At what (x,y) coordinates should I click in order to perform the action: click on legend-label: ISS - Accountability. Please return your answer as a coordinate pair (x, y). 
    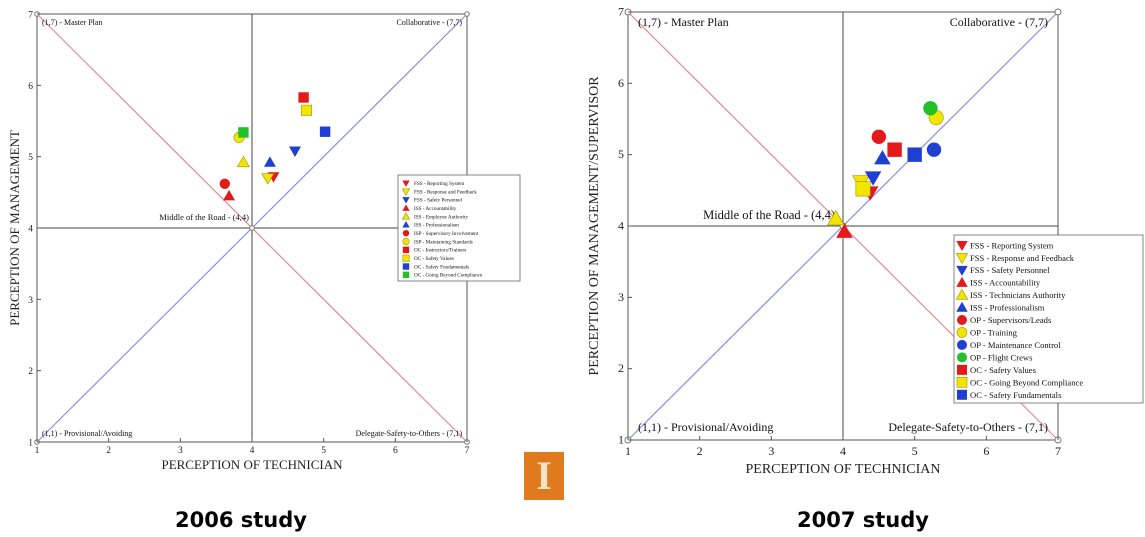
    Looking at the image, I should click on (1005, 283).